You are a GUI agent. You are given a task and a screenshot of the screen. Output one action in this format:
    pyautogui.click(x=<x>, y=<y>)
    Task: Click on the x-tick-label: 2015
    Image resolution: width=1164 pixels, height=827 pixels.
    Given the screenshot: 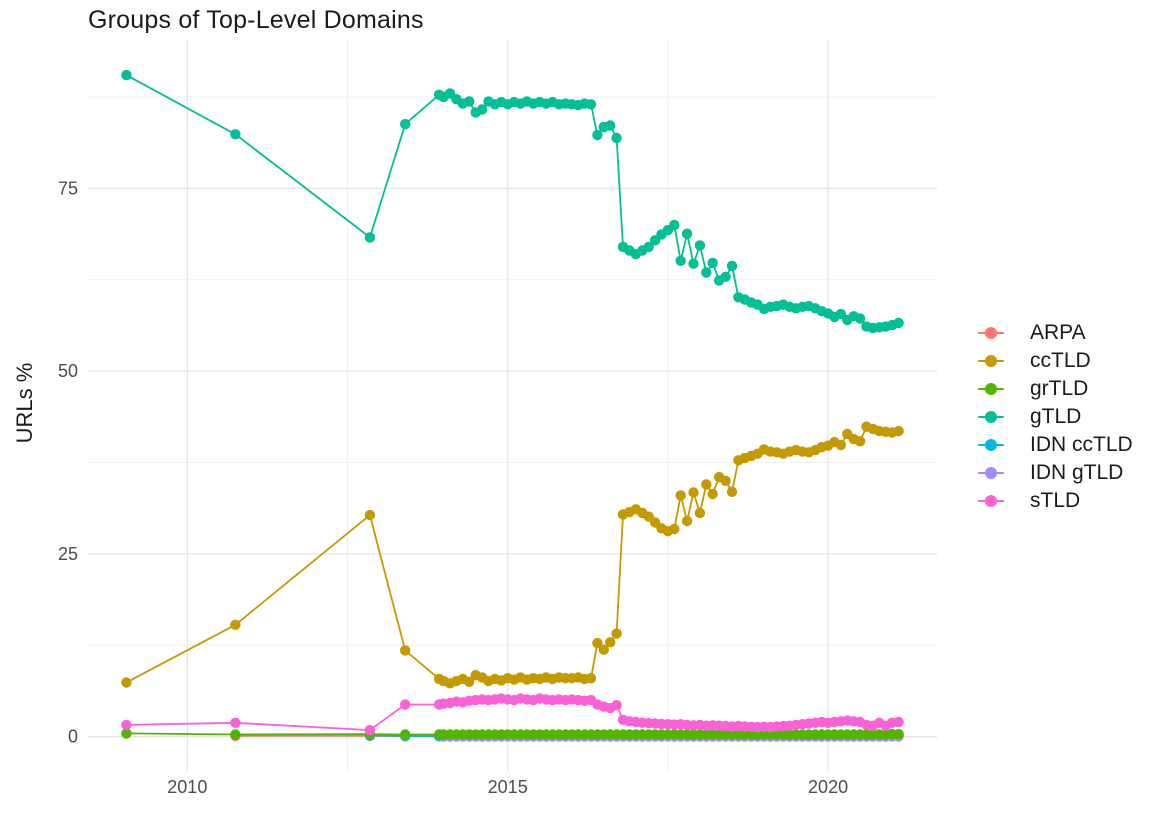 What is the action you would take?
    pyautogui.click(x=508, y=787)
    